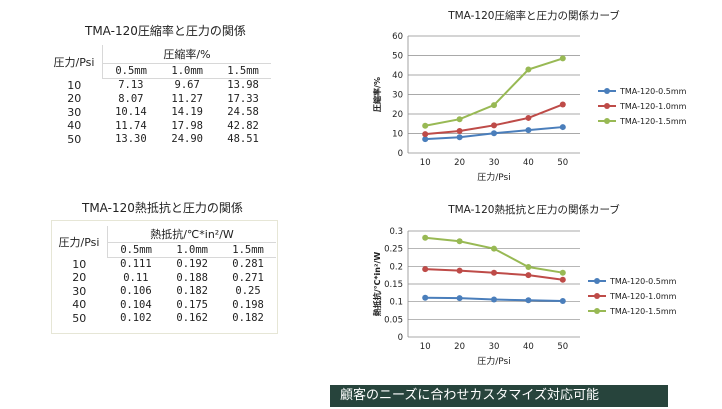 The width and height of the screenshot is (722, 409). What do you see at coordinates (393, 285) in the screenshot?
I see `y-tick-label: 0.15` at bounding box center [393, 285].